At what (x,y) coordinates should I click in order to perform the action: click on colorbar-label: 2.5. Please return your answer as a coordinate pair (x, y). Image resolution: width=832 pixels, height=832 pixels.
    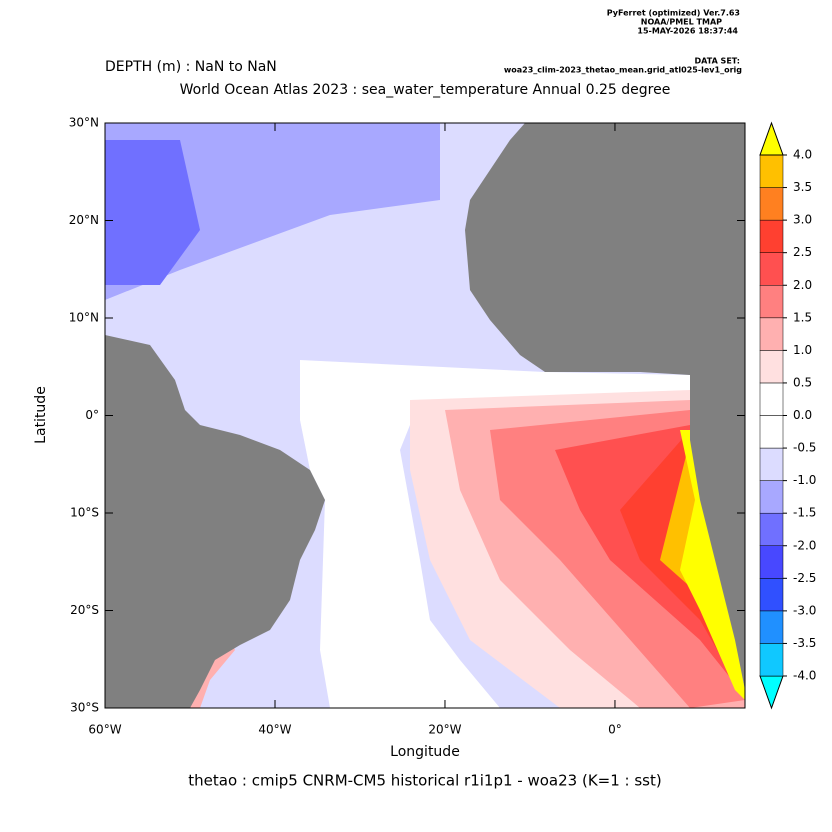
    Looking at the image, I should click on (802, 252).